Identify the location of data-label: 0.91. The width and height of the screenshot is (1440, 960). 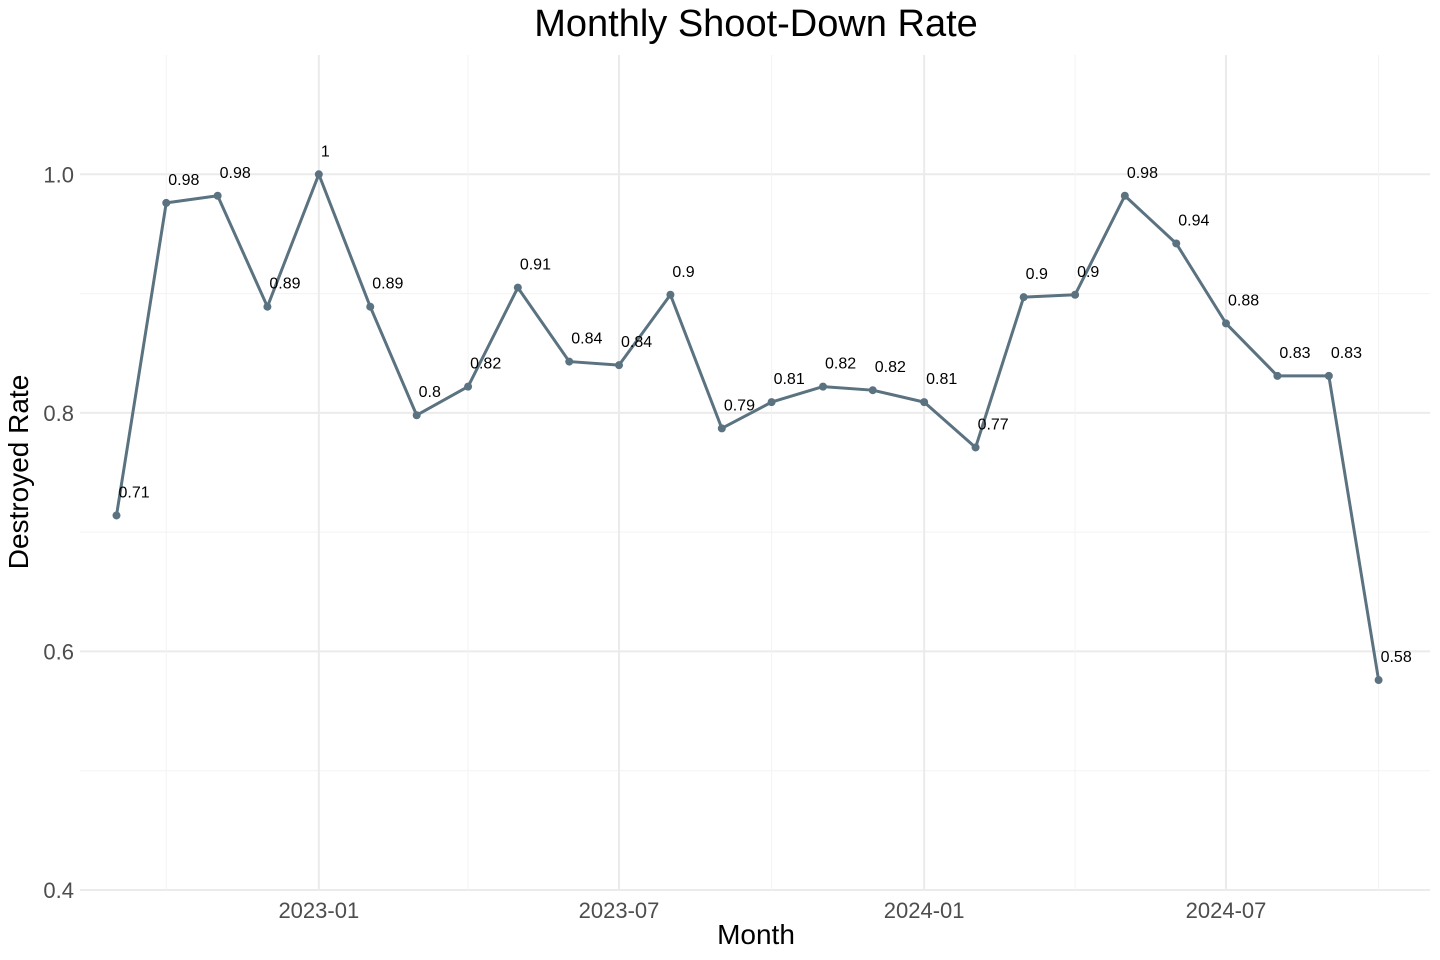
(535, 265).